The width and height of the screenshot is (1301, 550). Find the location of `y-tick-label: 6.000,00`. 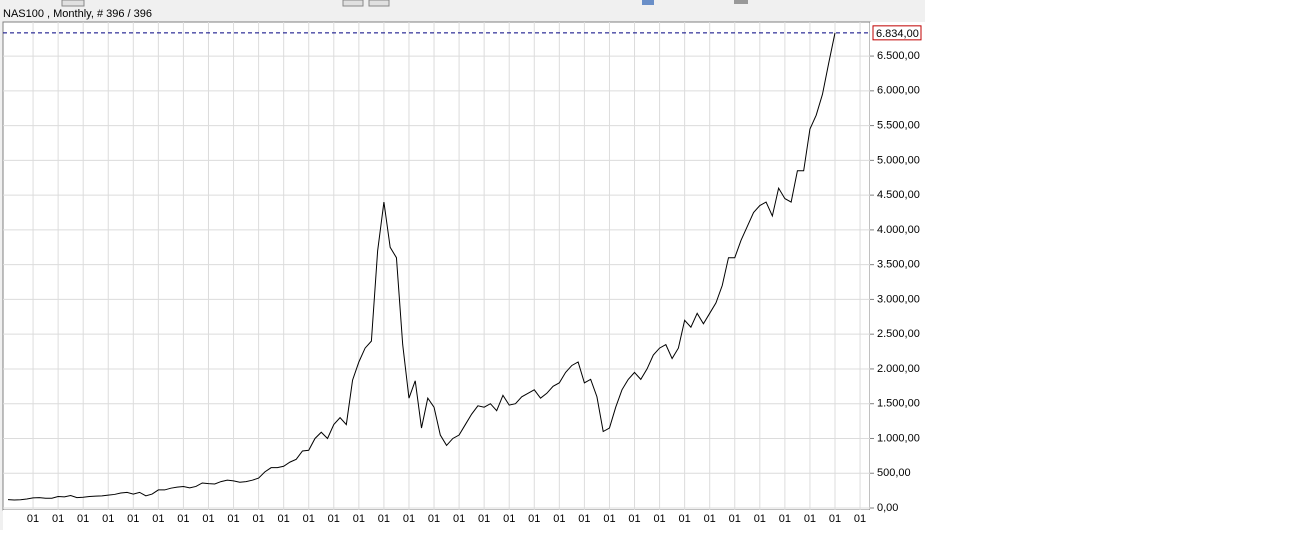

y-tick-label: 6.000,00 is located at coordinates (898, 91).